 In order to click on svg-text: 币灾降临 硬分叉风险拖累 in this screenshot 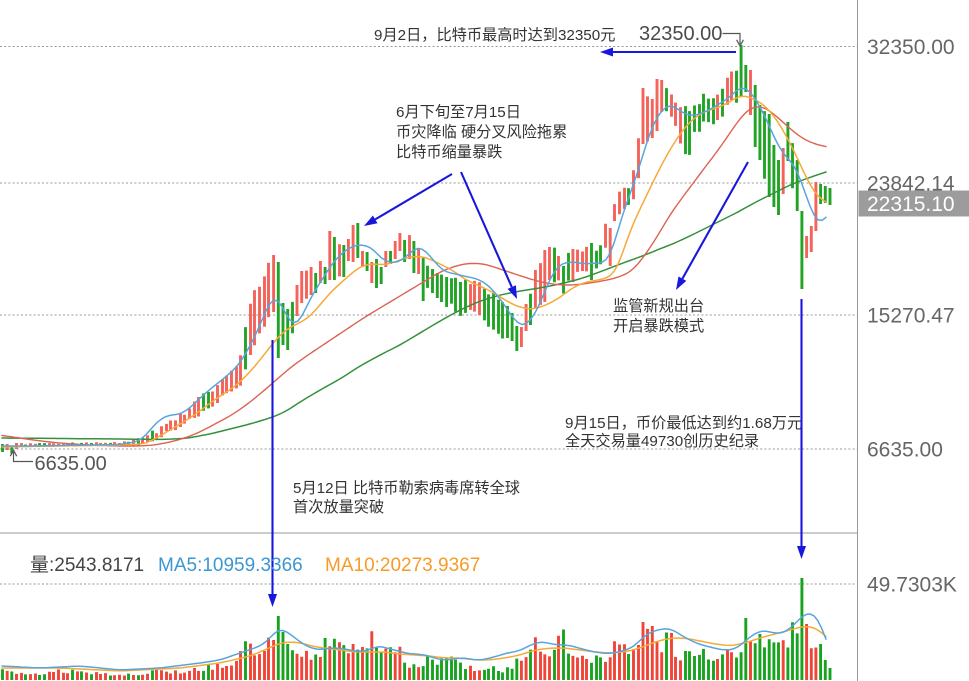, I will do `click(481, 132)`.